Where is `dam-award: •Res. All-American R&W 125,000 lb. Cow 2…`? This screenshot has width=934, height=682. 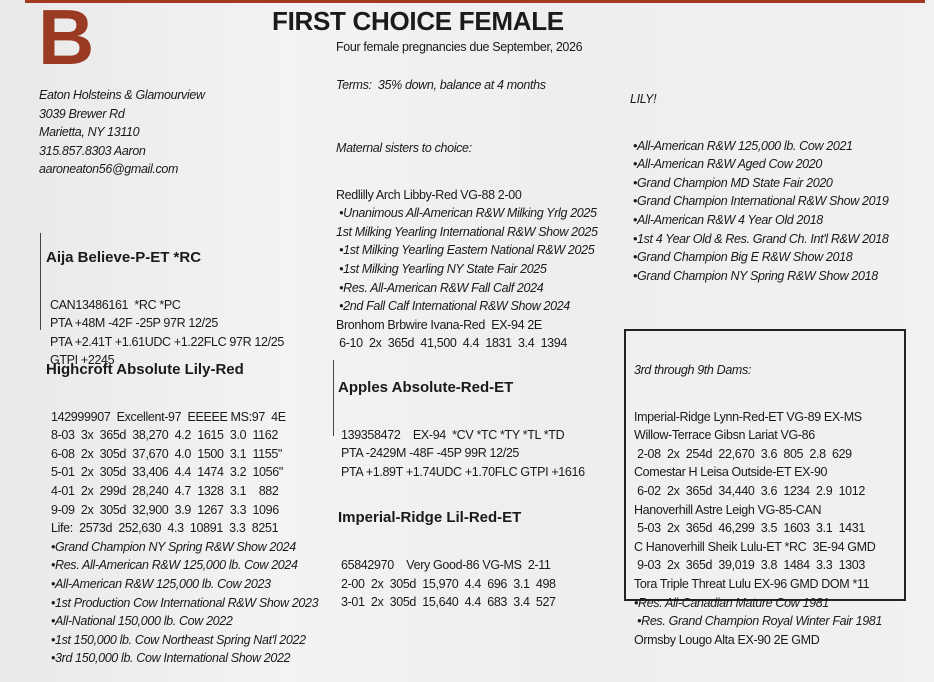
dam-award: •Res. All-American R&W 125,000 lb. Cow 2… is located at coordinates (174, 565).